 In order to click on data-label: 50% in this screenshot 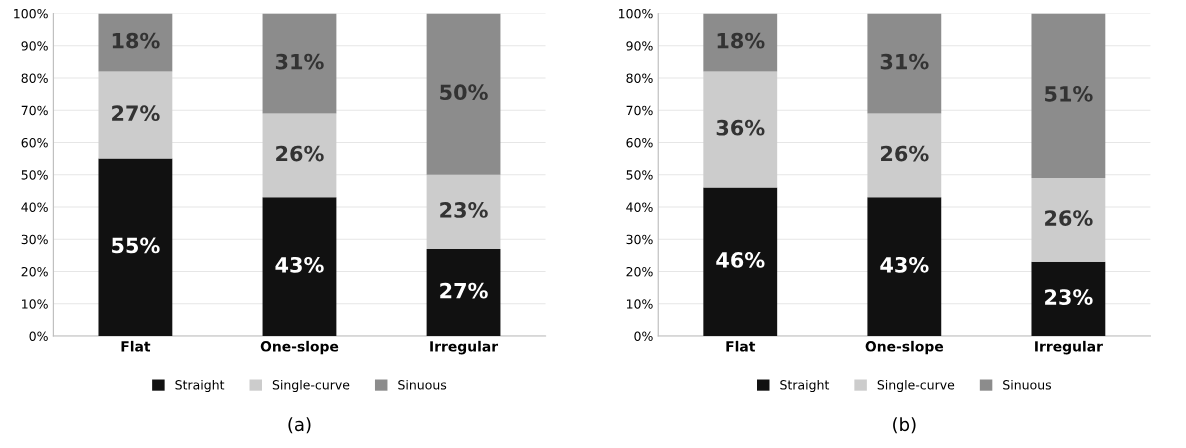, I will do `click(464, 92)`.